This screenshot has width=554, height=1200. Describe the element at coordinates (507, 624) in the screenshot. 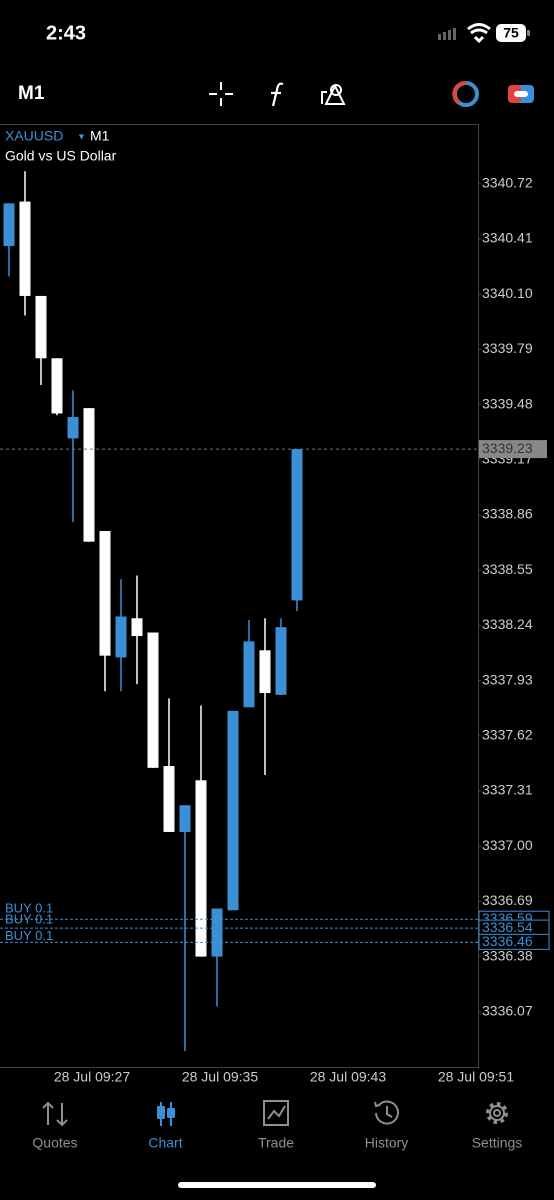

I see `y-tick-label: 3338.24` at that location.